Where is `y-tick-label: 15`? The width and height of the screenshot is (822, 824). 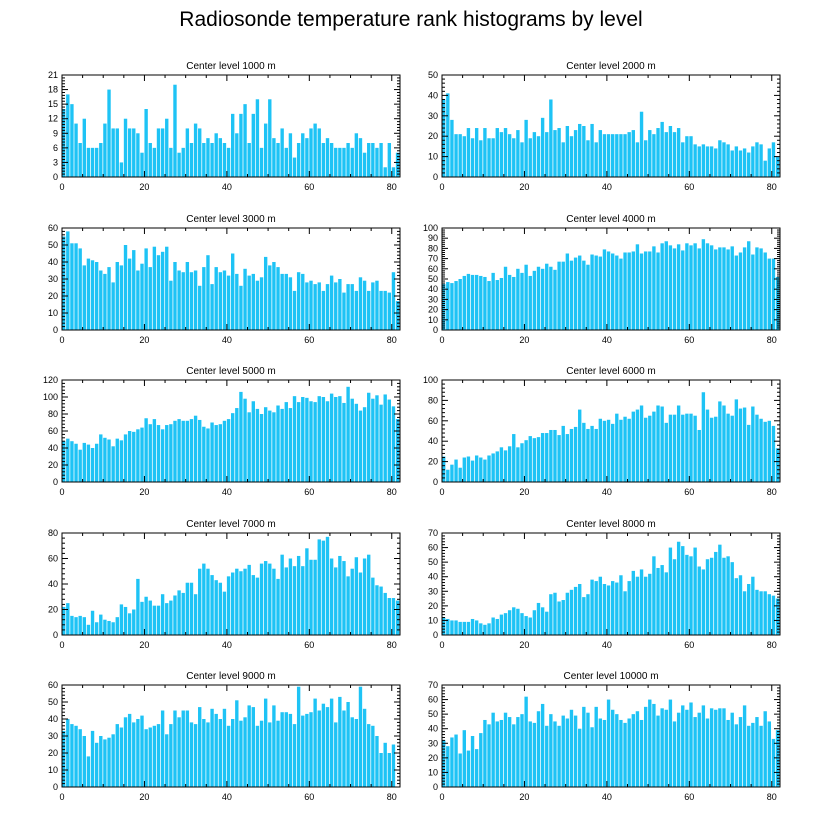 y-tick-label: 15 is located at coordinates (53, 104).